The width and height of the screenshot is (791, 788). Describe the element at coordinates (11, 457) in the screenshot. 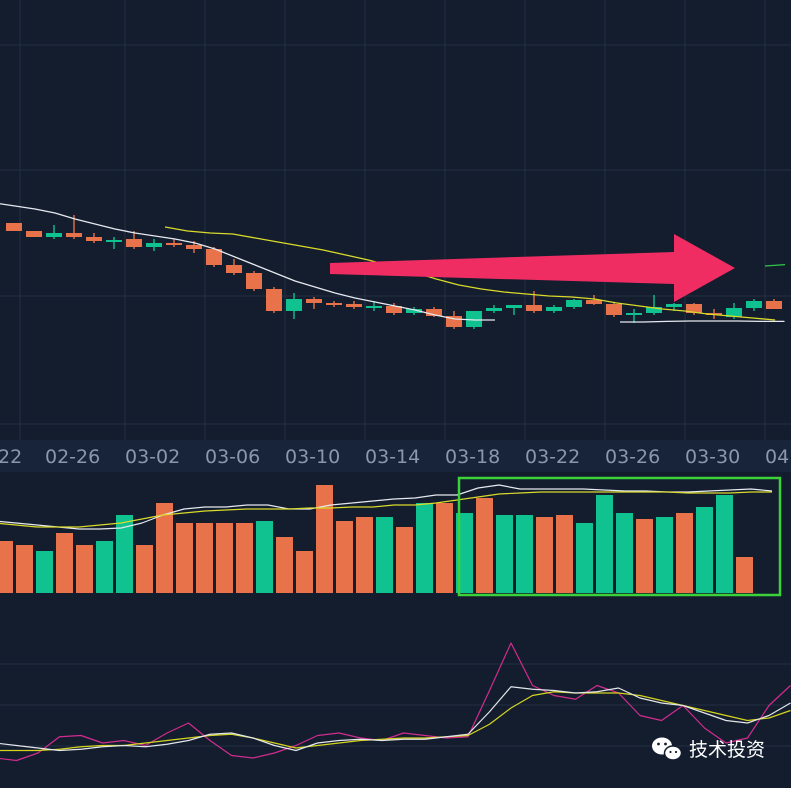

I see `date-tick-label: 22` at that location.